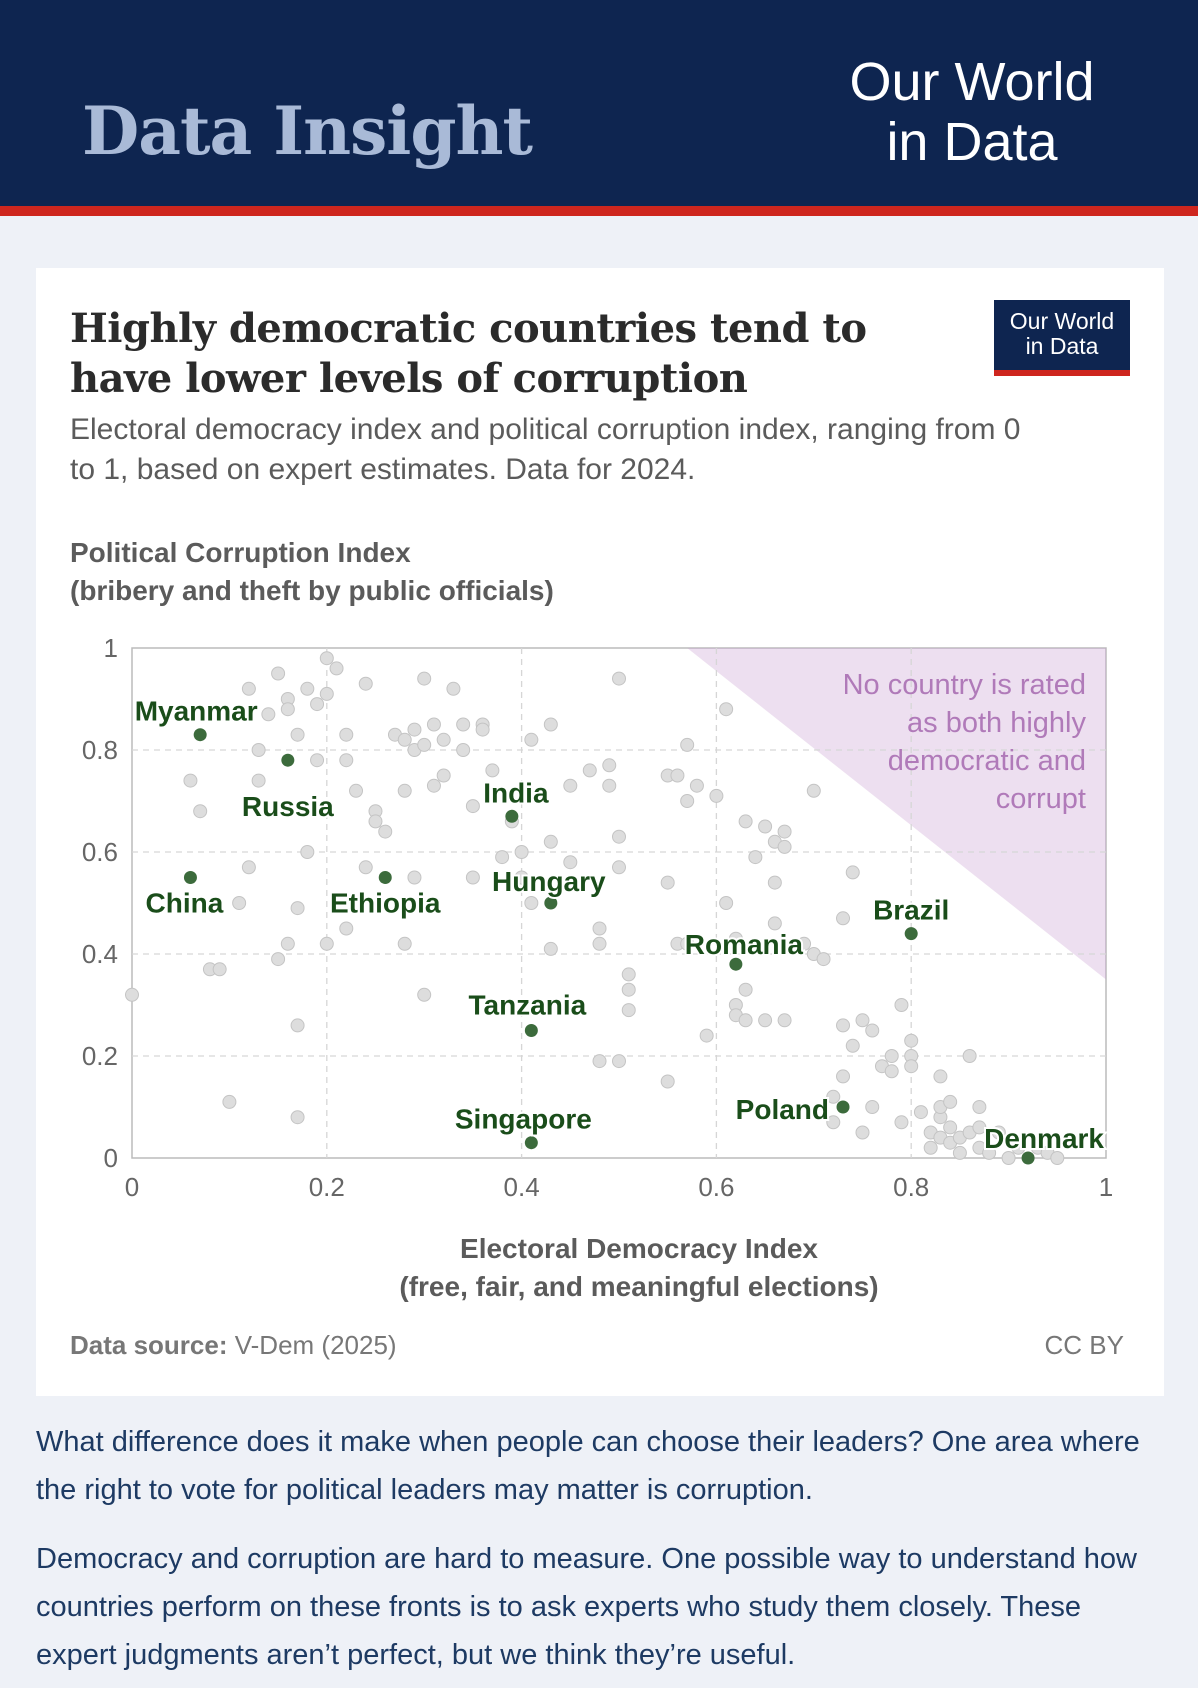  What do you see at coordinates (522, 1187) in the screenshot?
I see `x-tick-label: 0.4` at bounding box center [522, 1187].